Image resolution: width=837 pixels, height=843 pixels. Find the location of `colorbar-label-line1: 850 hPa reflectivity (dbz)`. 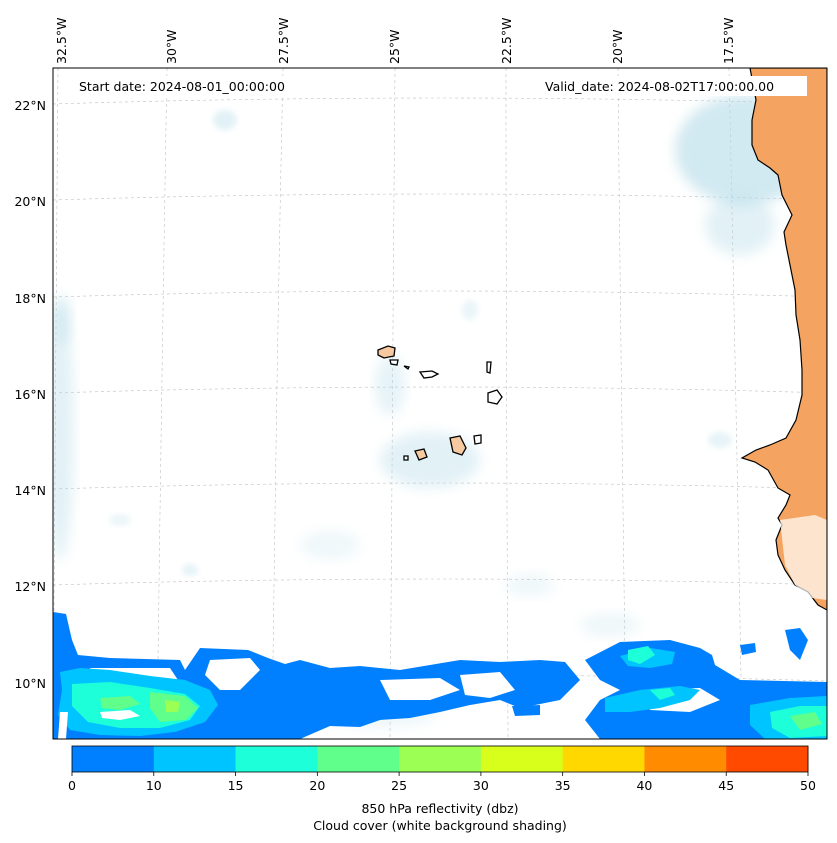

colorbar-label-line1: 850 hPa reflectivity (dbz) is located at coordinates (440, 808).